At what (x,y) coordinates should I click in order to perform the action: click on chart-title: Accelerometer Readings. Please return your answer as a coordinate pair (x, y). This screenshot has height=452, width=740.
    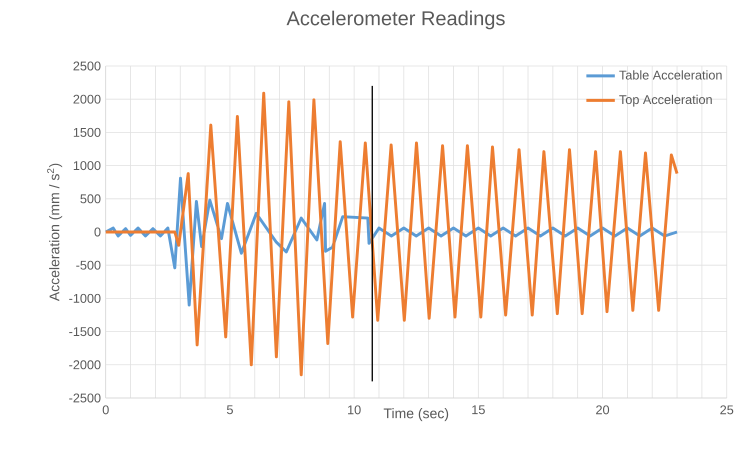
    Looking at the image, I should click on (395, 20).